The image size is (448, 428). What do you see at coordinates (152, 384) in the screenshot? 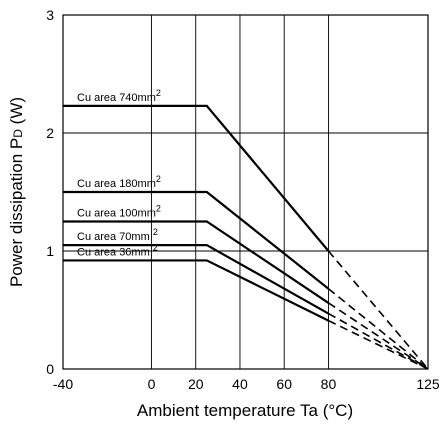
I see `x-tick-label: 0` at bounding box center [152, 384].